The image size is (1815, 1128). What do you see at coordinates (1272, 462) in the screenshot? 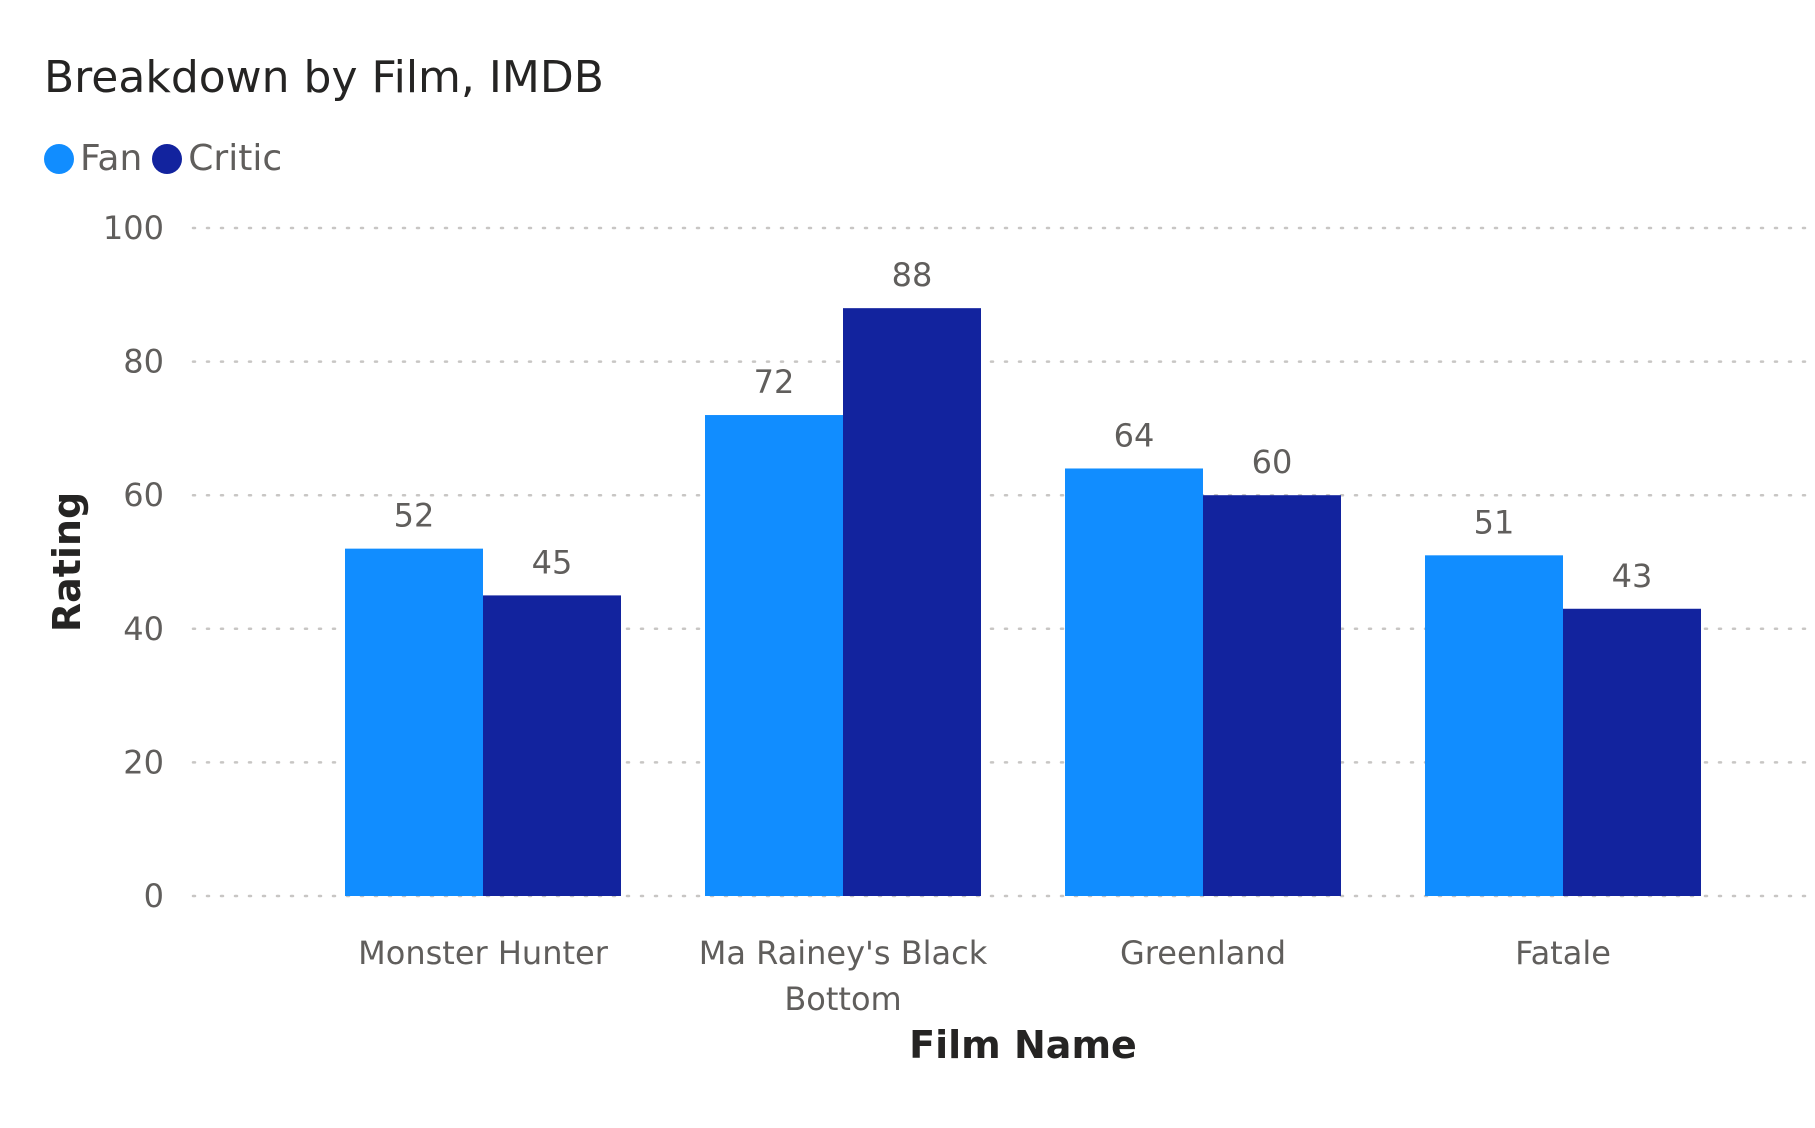
I see `data-label-critic-2: 60` at bounding box center [1272, 462].